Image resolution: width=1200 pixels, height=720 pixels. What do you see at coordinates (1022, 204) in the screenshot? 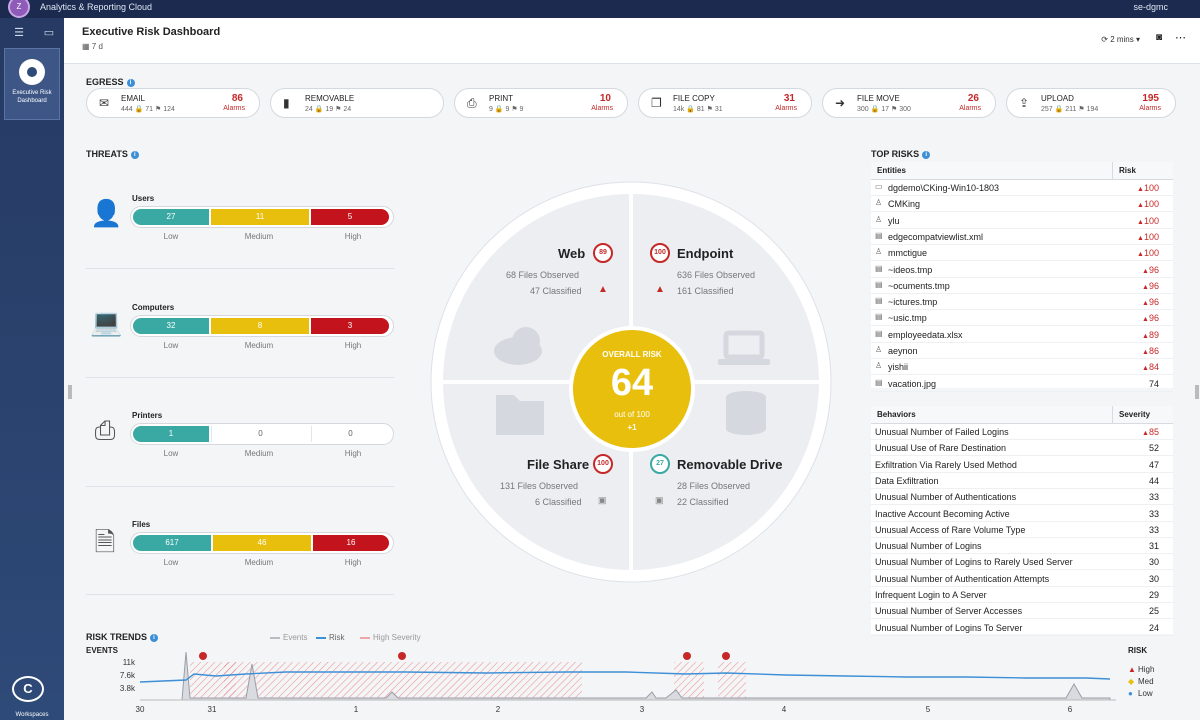
I see `table-row: ♙ CMKing ▲100` at bounding box center [1022, 204].